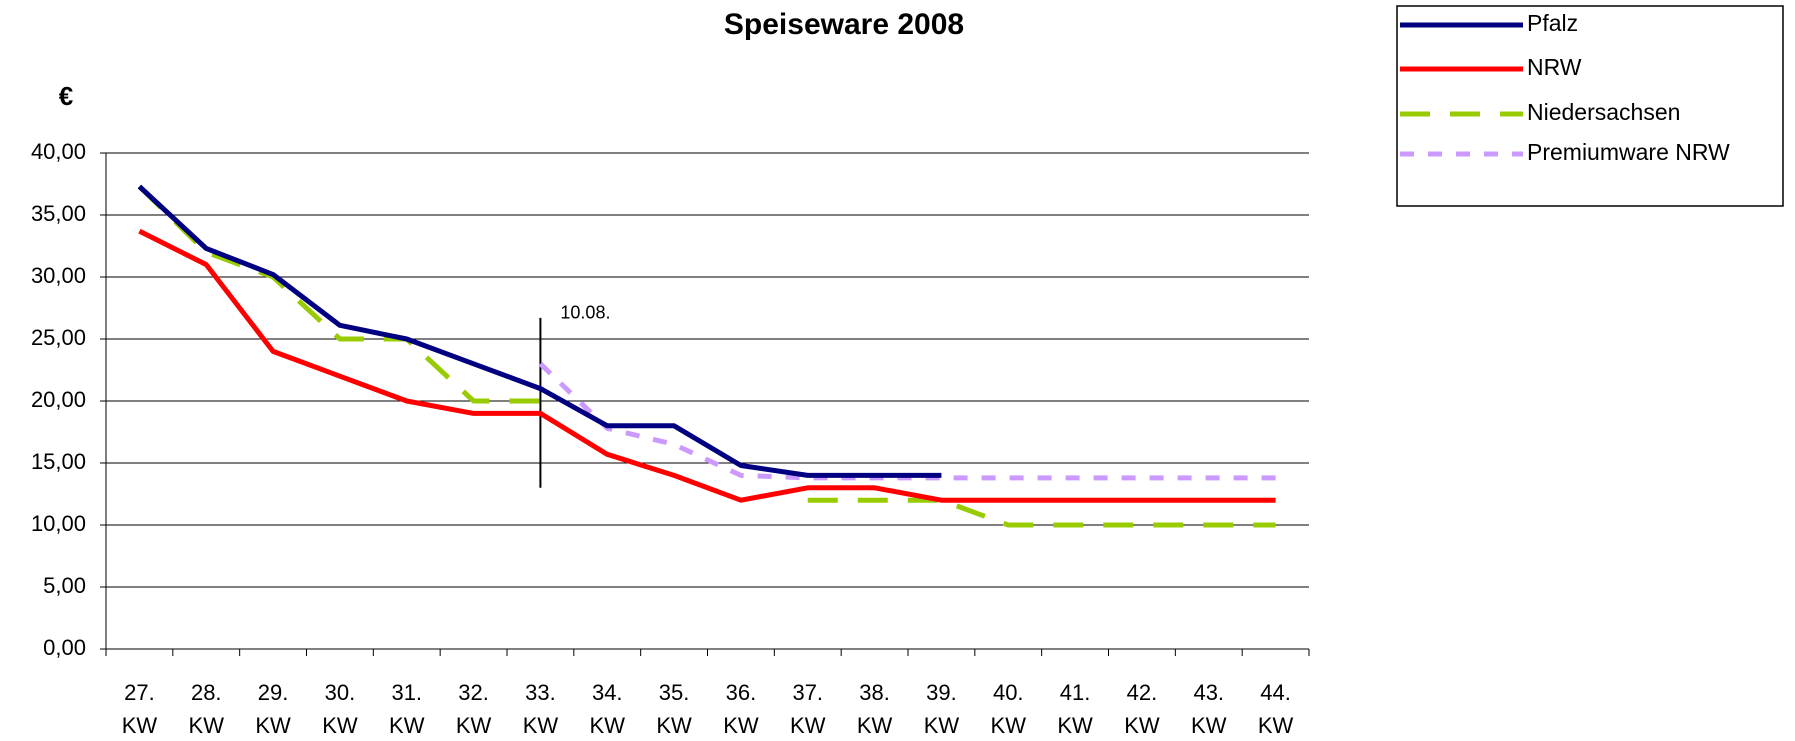  What do you see at coordinates (64, 585) in the screenshot?
I see `y-tick-label: 5,00` at bounding box center [64, 585].